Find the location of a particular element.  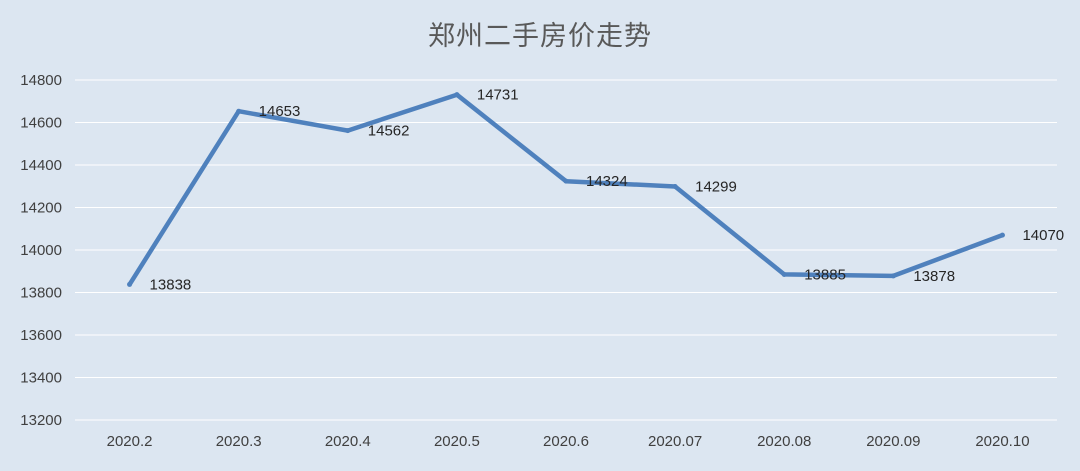

x-tick-label: 2020.3 is located at coordinates (239, 441).